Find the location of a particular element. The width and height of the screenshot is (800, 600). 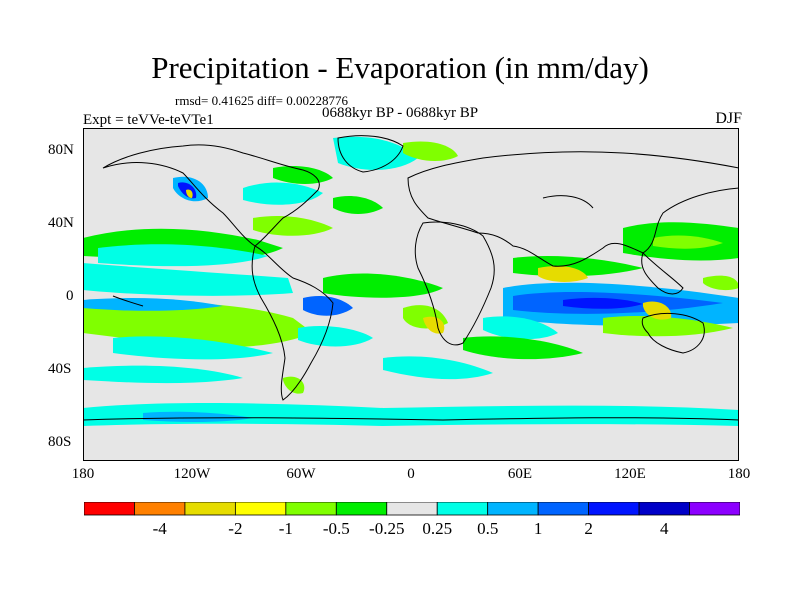

y-tick-label: 40N is located at coordinates (61, 223).